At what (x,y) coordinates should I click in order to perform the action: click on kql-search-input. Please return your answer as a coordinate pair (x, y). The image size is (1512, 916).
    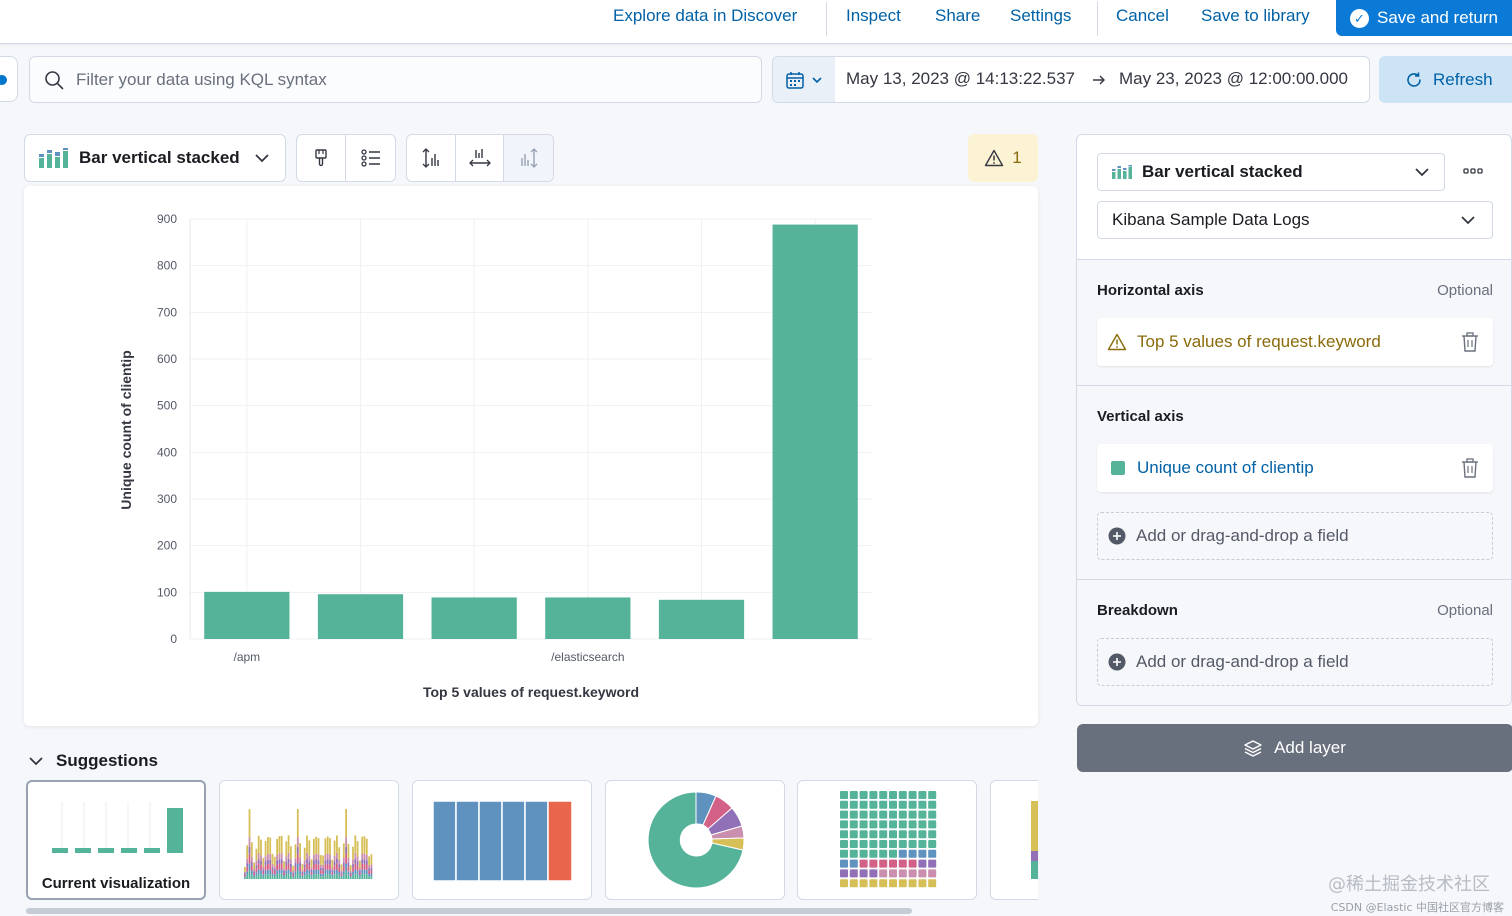
    Looking at the image, I should click on (406, 80).